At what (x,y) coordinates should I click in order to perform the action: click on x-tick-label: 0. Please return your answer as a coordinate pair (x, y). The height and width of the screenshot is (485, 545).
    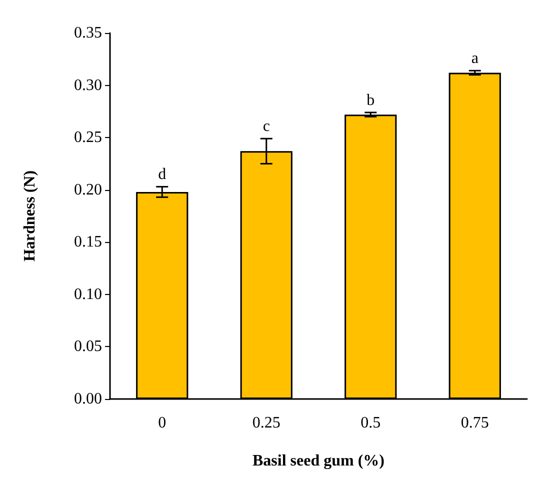
    Looking at the image, I should click on (162, 423).